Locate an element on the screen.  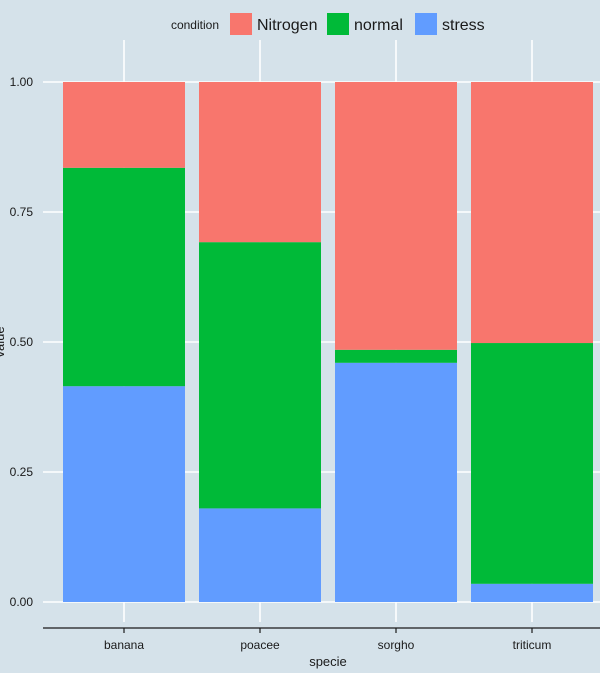
legend-key-stress is located at coordinates (426, 24).